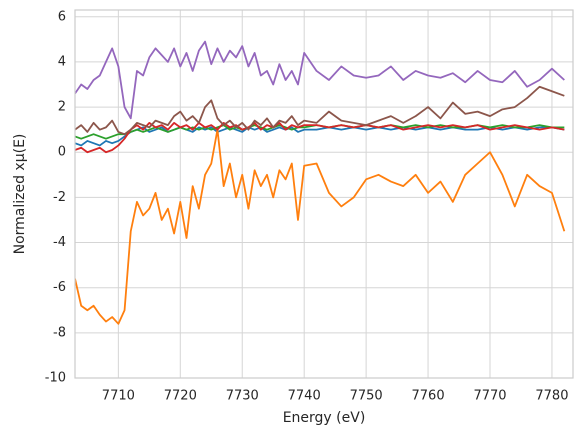 The width and height of the screenshot is (582, 441). What do you see at coordinates (304, 396) in the screenshot?
I see `x-tick-label: 7740` at bounding box center [304, 396].